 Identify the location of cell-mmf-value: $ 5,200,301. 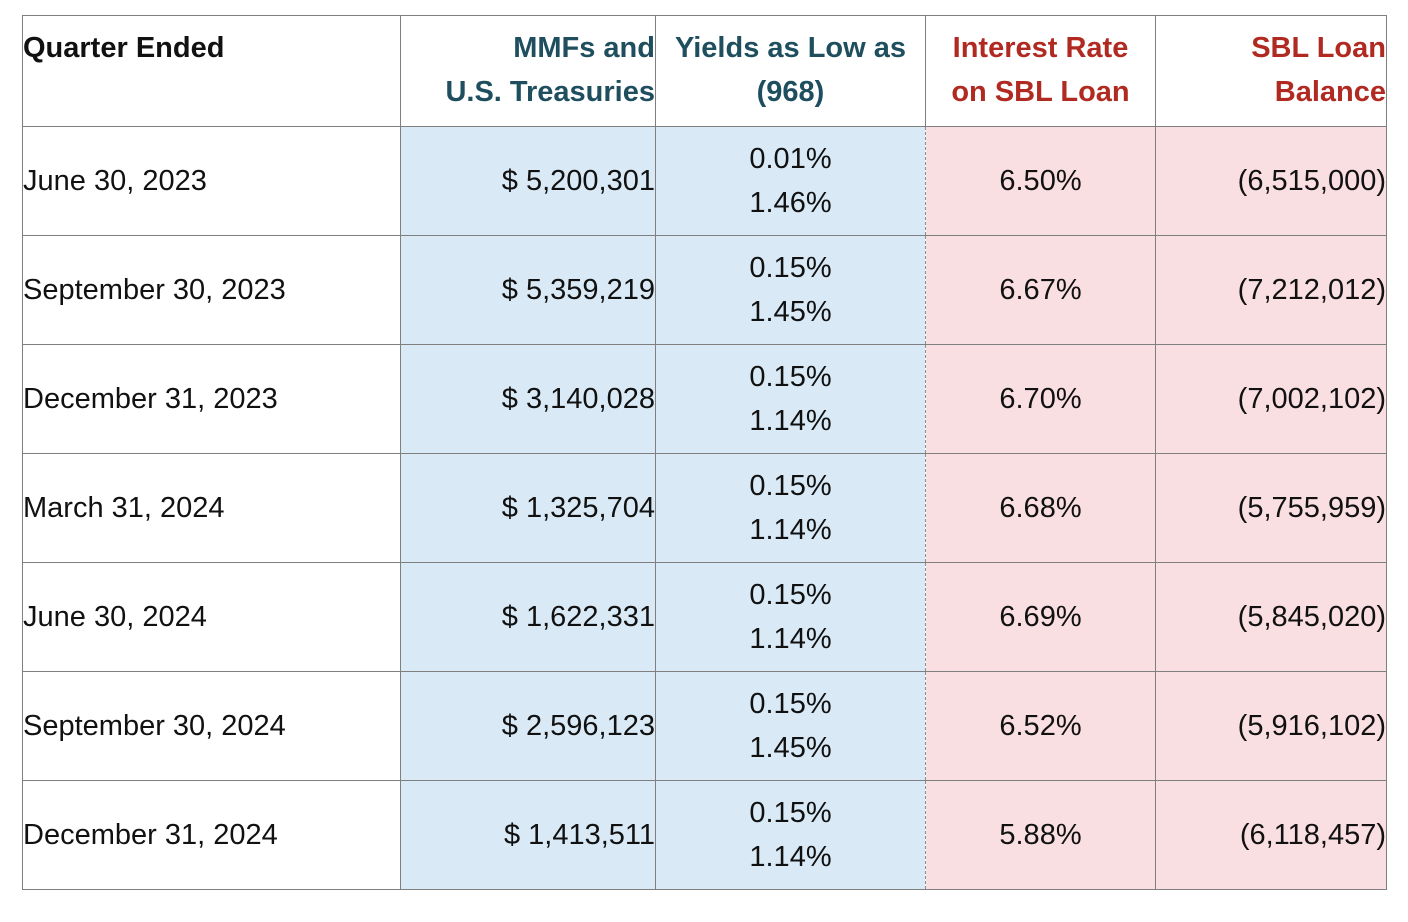
(528, 181).